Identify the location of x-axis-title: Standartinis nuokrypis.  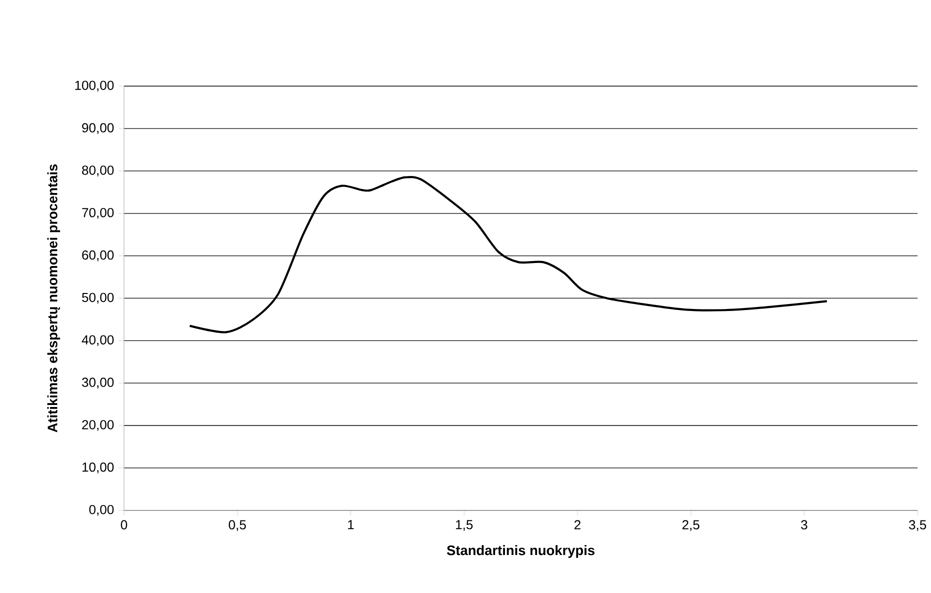
(520, 551).